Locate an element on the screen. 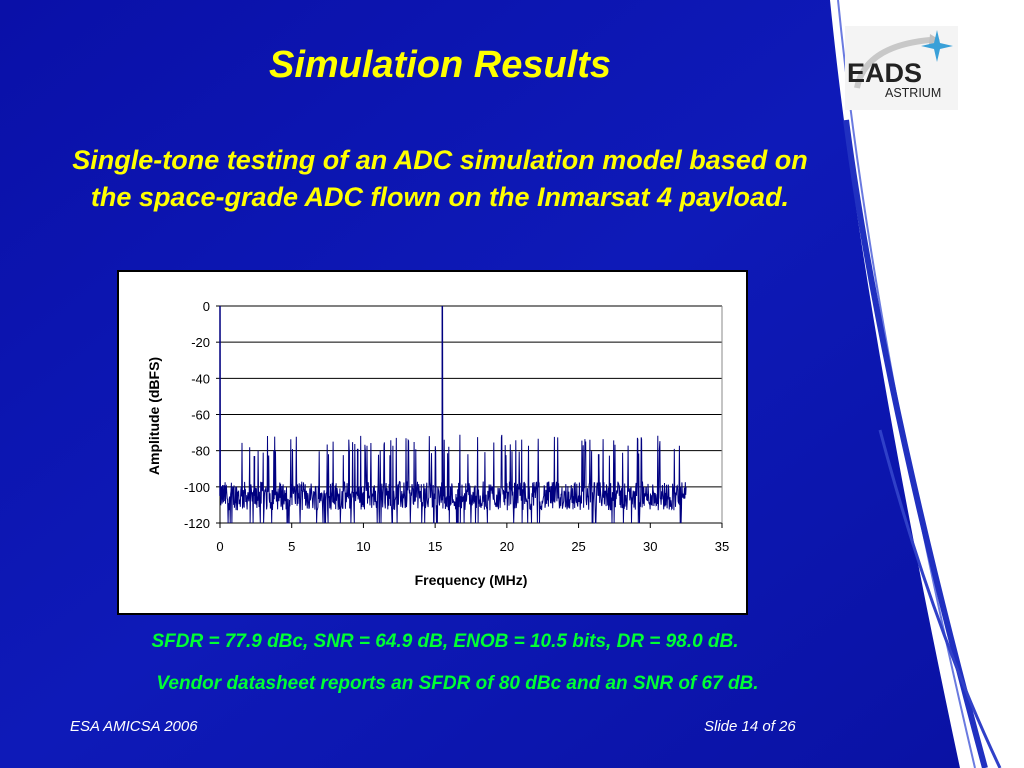 The width and height of the screenshot is (1024, 768). y-tick-label: -100 is located at coordinates (197, 487).